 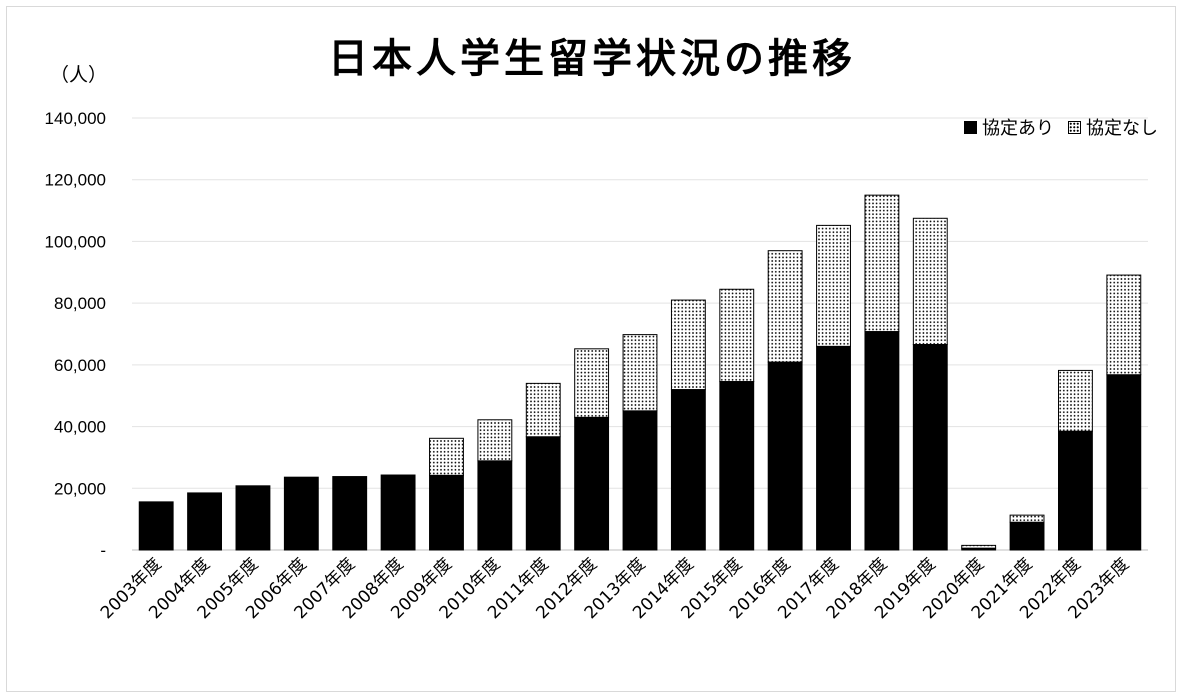 I want to click on y-tick-label-3: 60,000, so click(x=80, y=365).